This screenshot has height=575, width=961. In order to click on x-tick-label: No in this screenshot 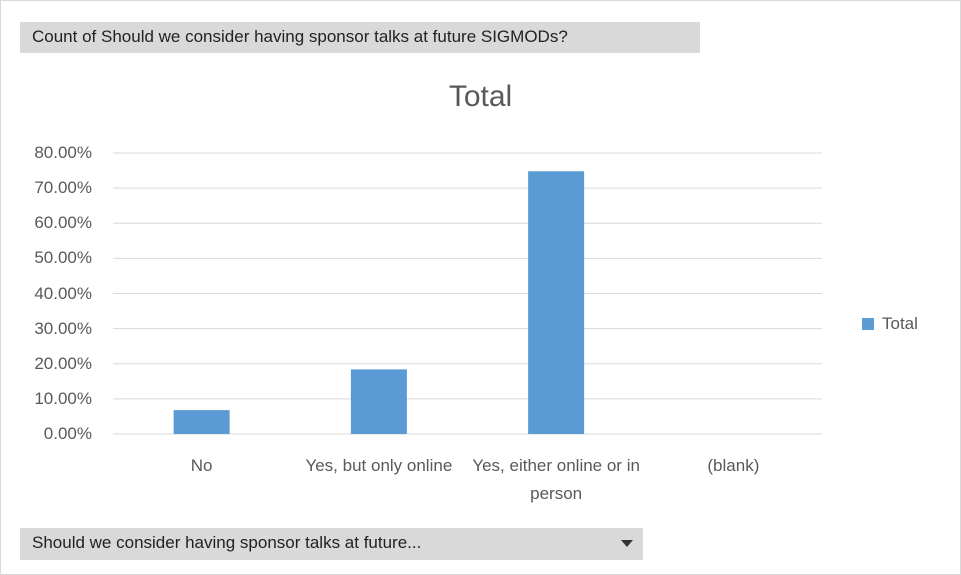, I will do `click(201, 465)`.